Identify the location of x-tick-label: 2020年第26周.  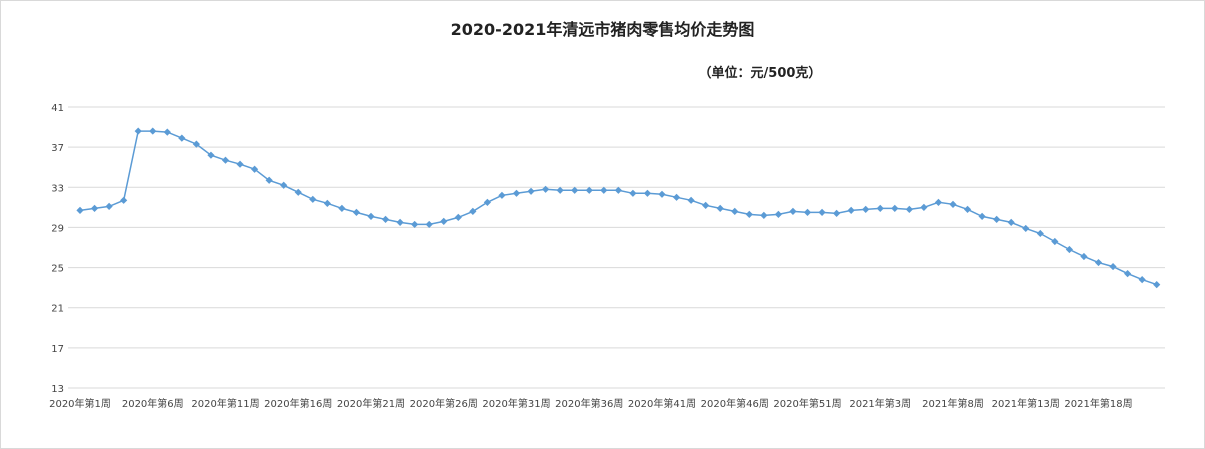
(444, 403).